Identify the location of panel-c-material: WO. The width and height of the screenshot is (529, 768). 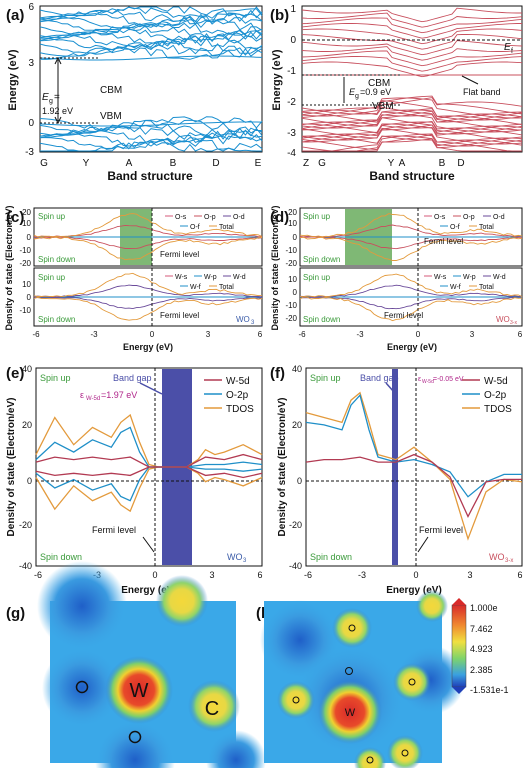
(243, 319).